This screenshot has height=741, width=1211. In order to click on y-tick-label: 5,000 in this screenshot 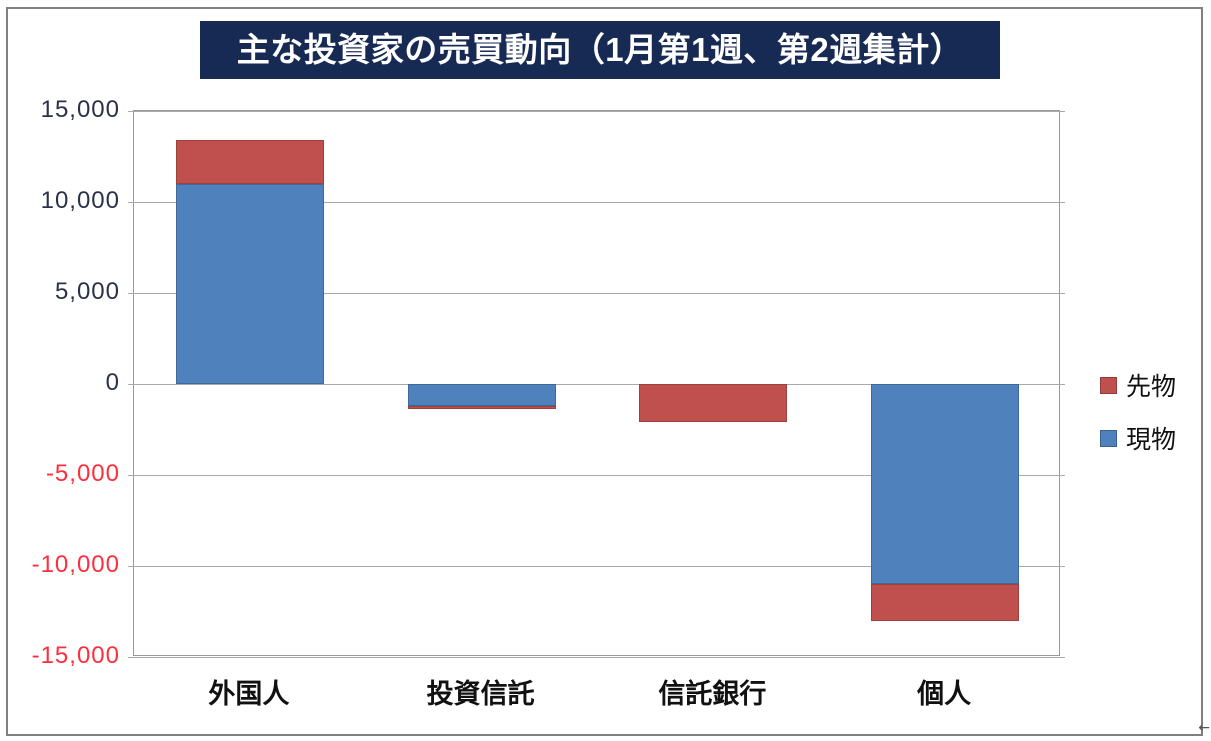, I will do `click(87, 291)`.